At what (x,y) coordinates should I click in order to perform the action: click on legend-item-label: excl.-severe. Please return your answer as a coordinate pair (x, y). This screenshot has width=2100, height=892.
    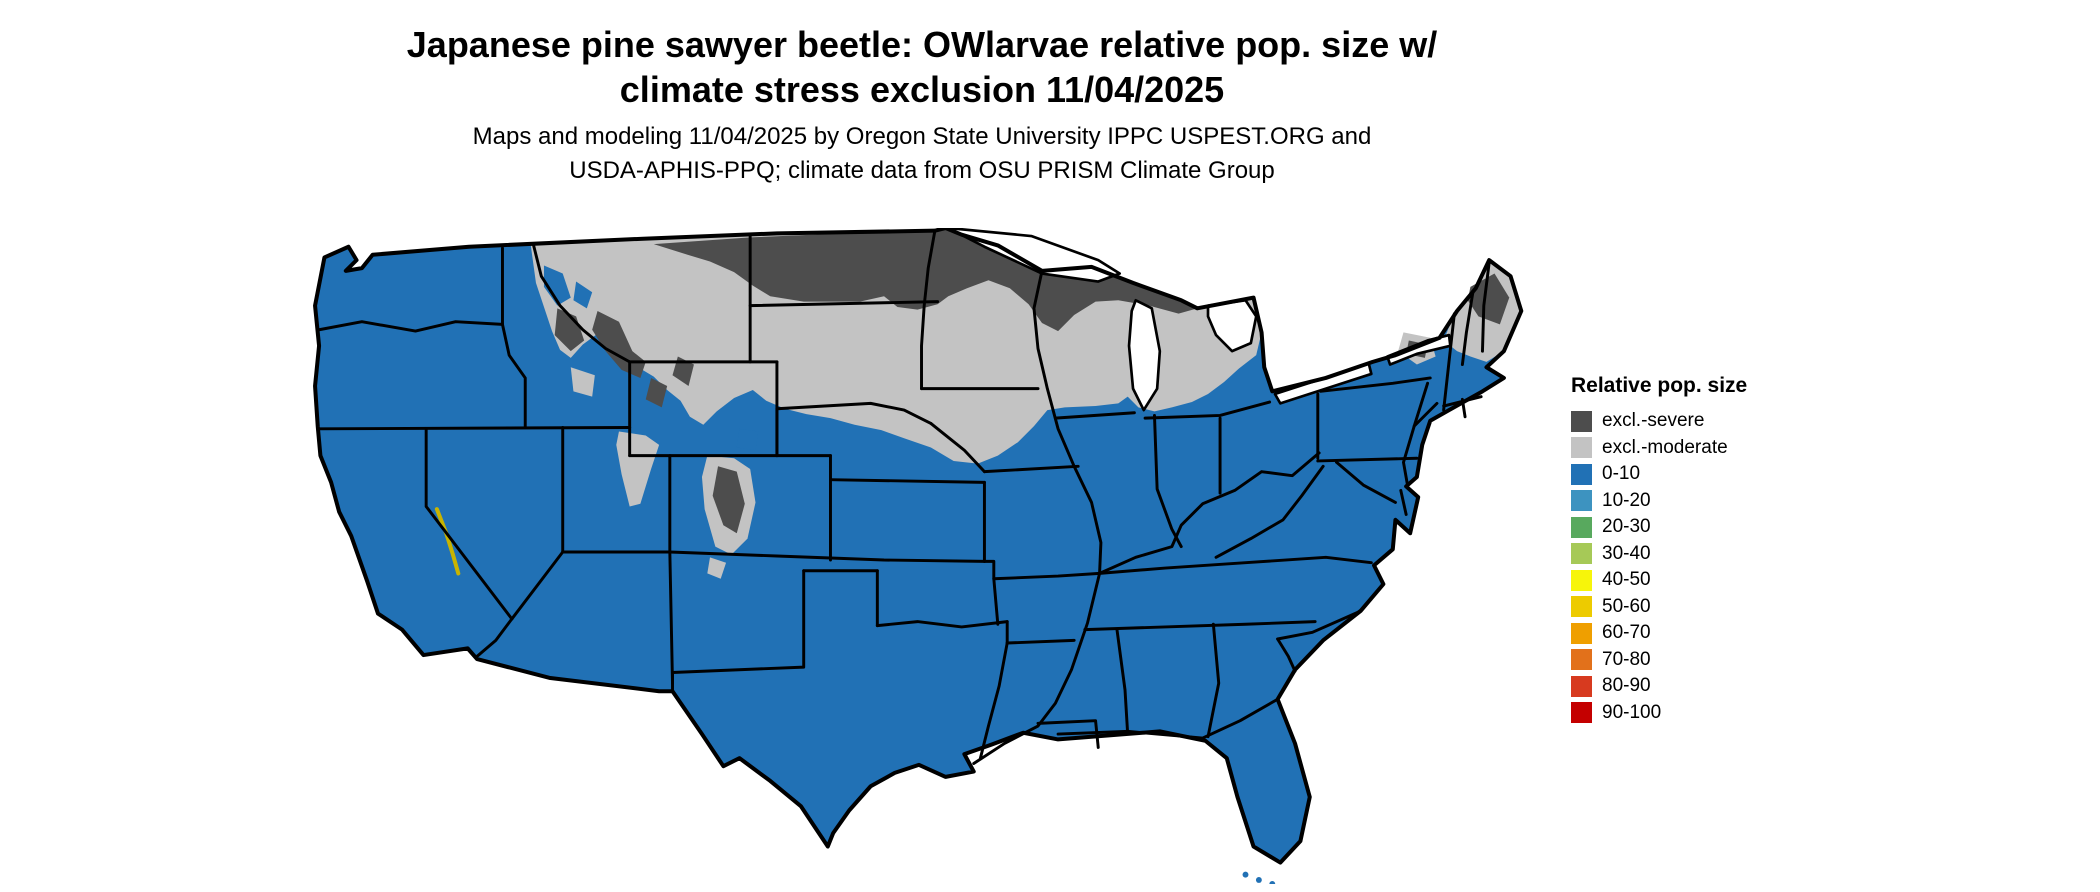
    Looking at the image, I should click on (1653, 420).